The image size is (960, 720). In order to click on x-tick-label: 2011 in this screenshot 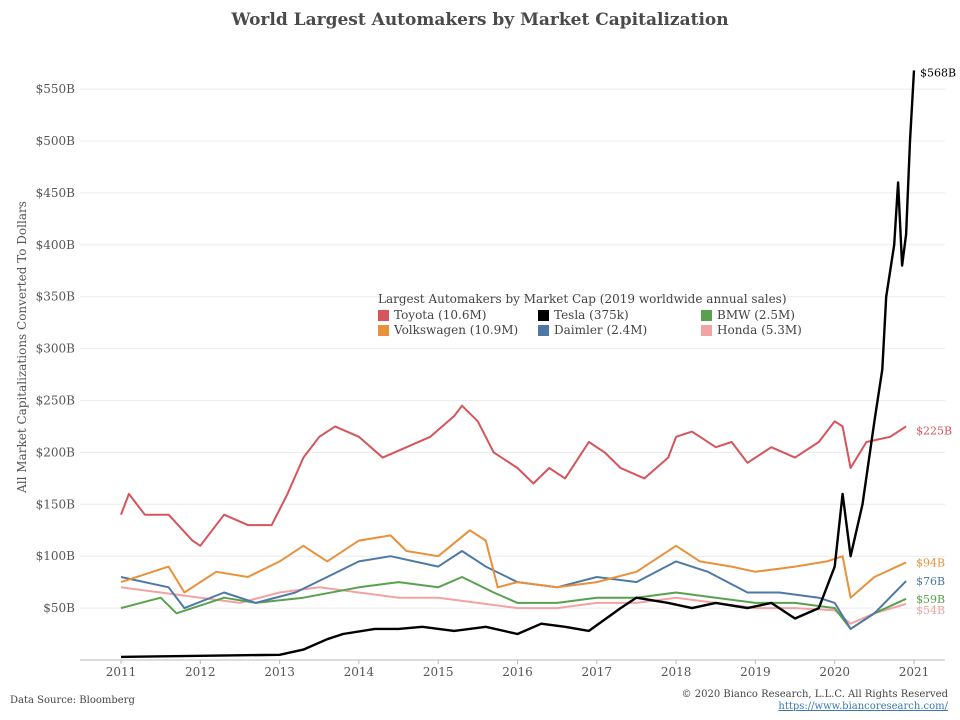, I will do `click(121, 672)`.